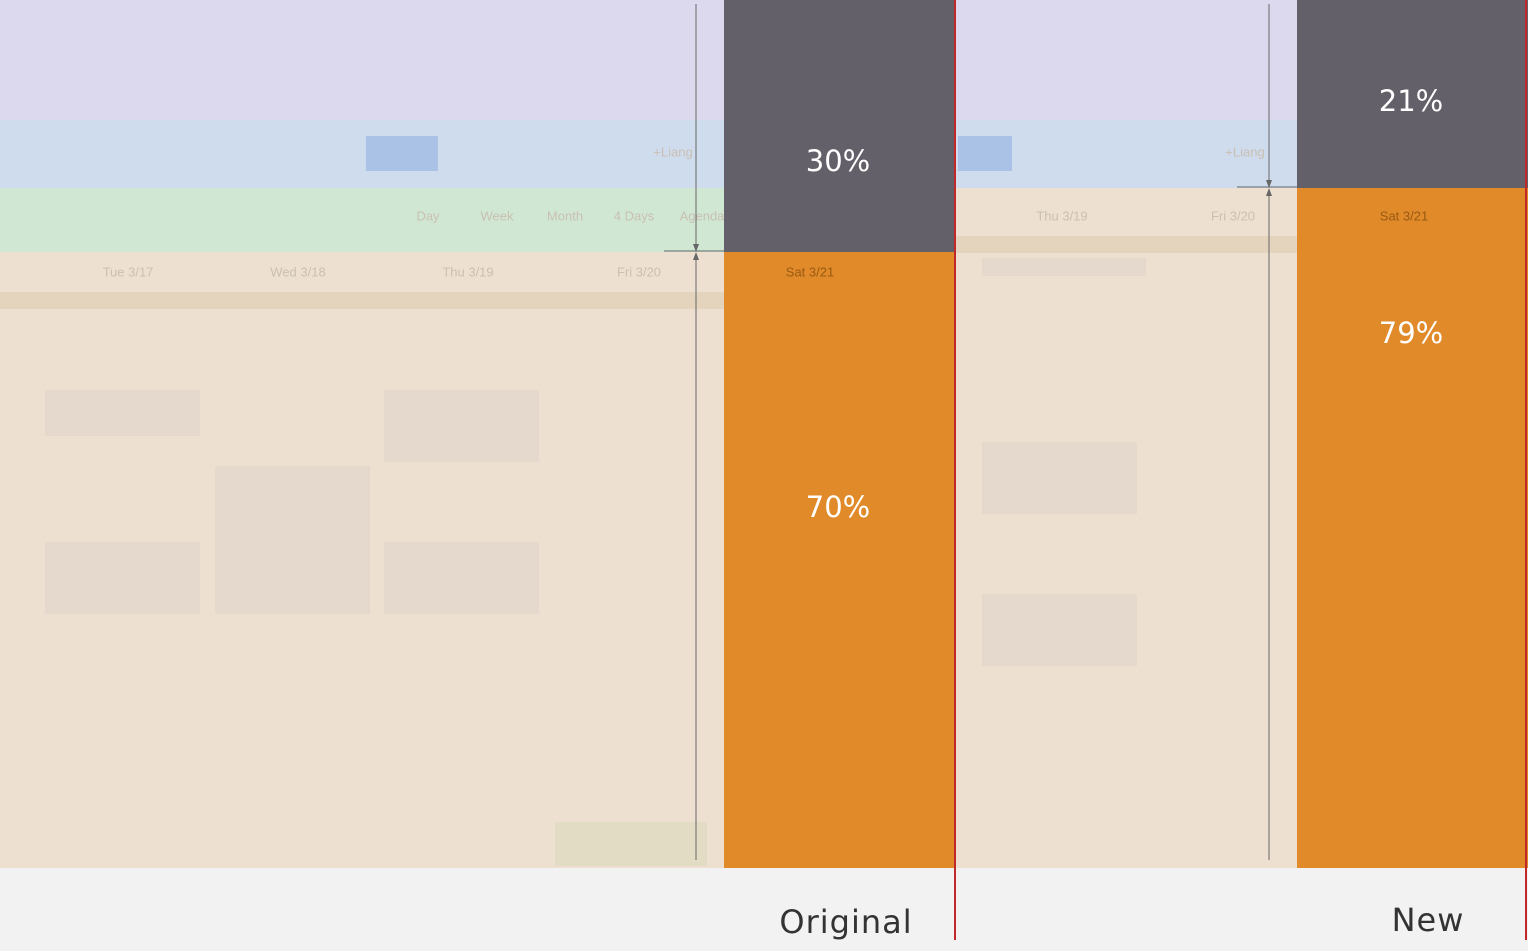 The image size is (1528, 951). Describe the element at coordinates (1411, 333) in the screenshot. I see `body-share: 79%` at that location.